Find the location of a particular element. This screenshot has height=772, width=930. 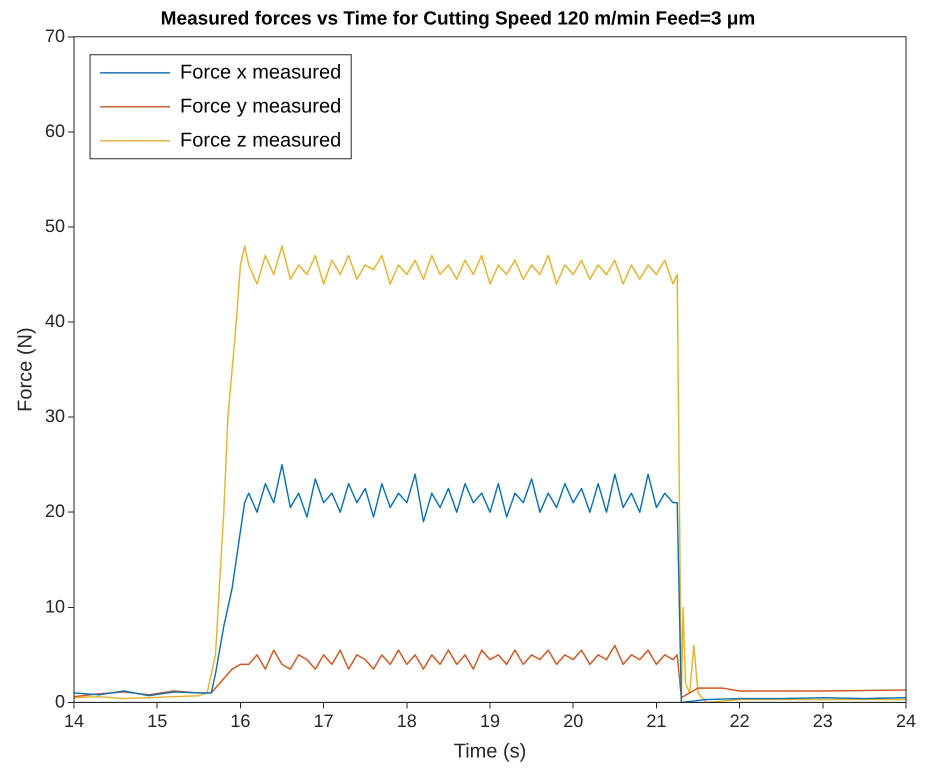

y-tick-label: 20 is located at coordinates (55, 511).